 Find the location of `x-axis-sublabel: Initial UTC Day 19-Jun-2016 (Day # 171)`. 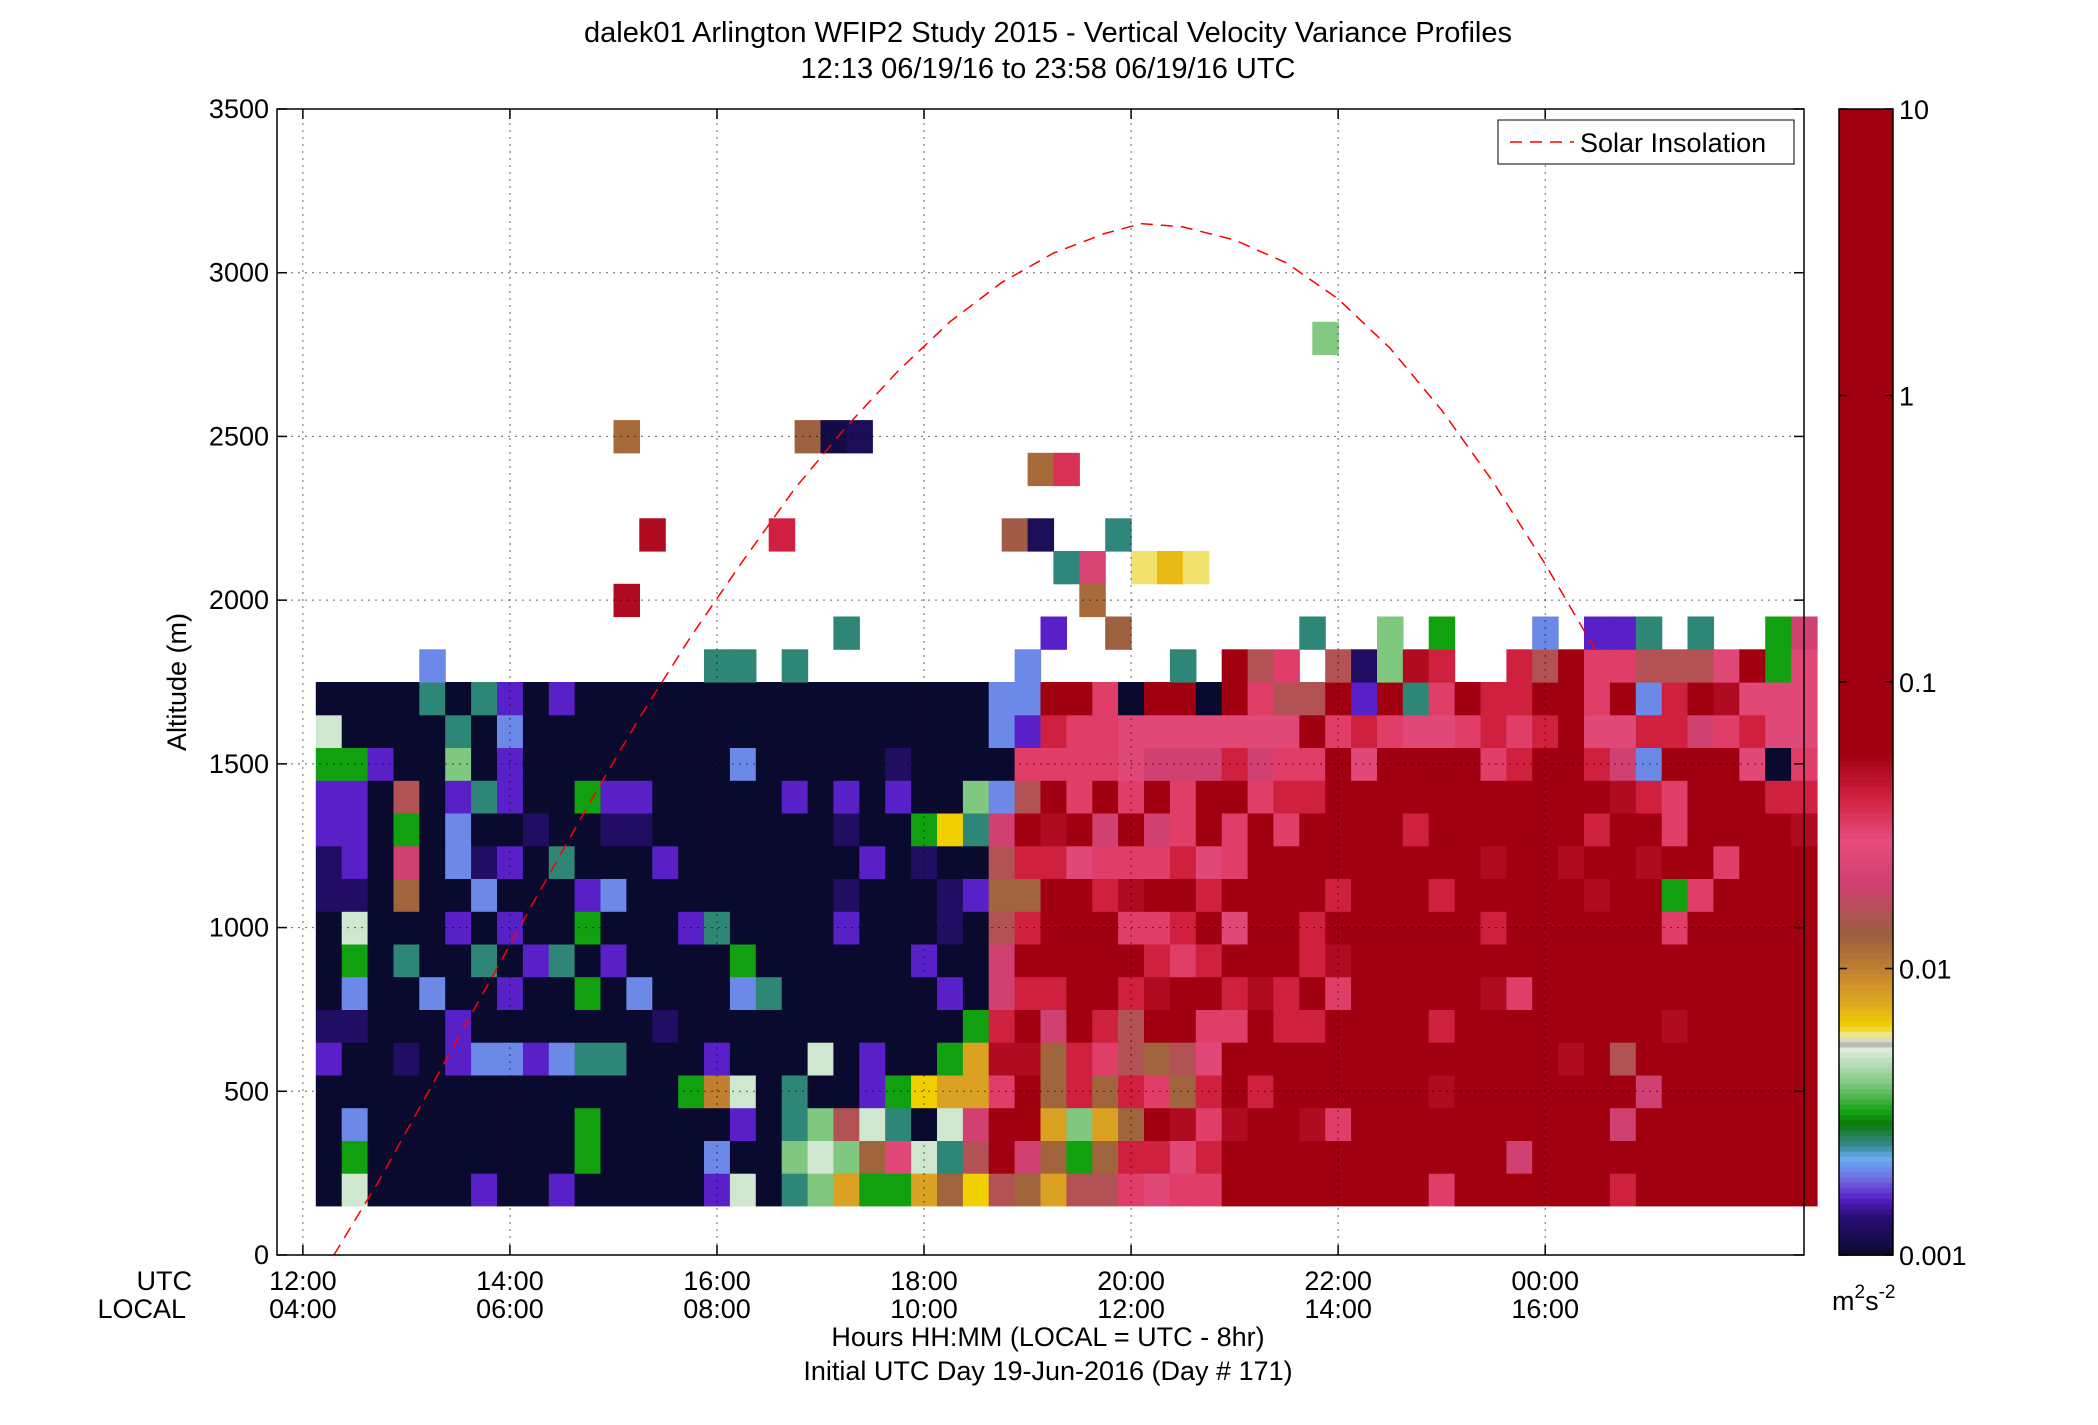

x-axis-sublabel: Initial UTC Day 19-Jun-2016 (Day # 171) is located at coordinates (1047, 1371).